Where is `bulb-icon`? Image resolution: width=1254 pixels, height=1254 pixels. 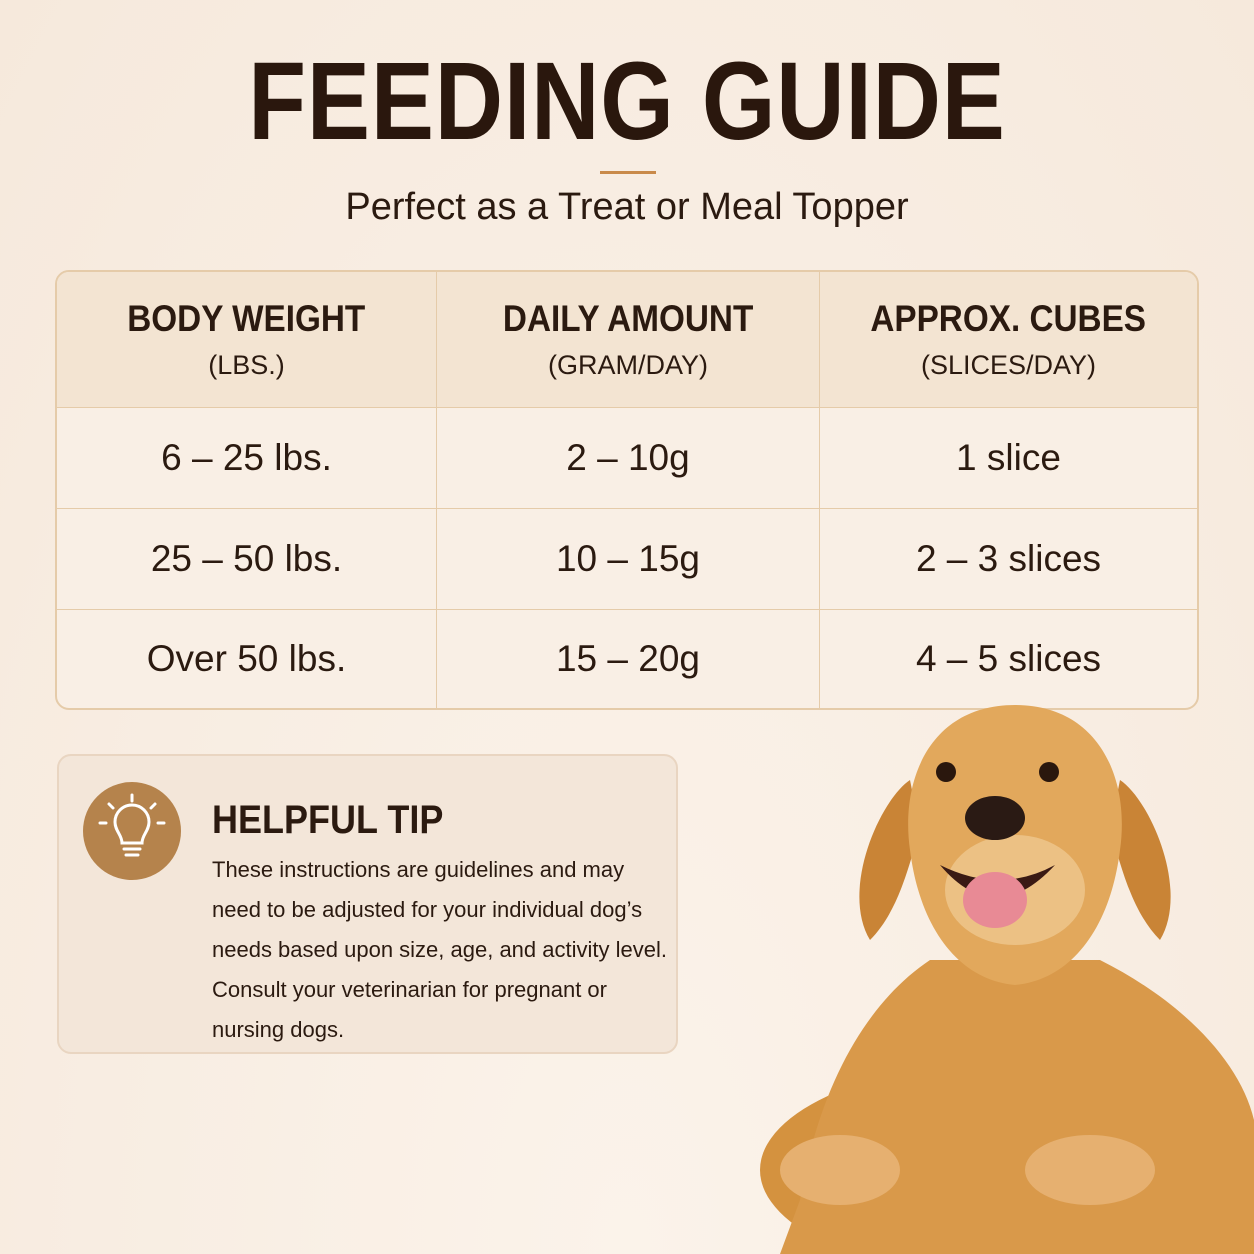 bulb-icon is located at coordinates (132, 831).